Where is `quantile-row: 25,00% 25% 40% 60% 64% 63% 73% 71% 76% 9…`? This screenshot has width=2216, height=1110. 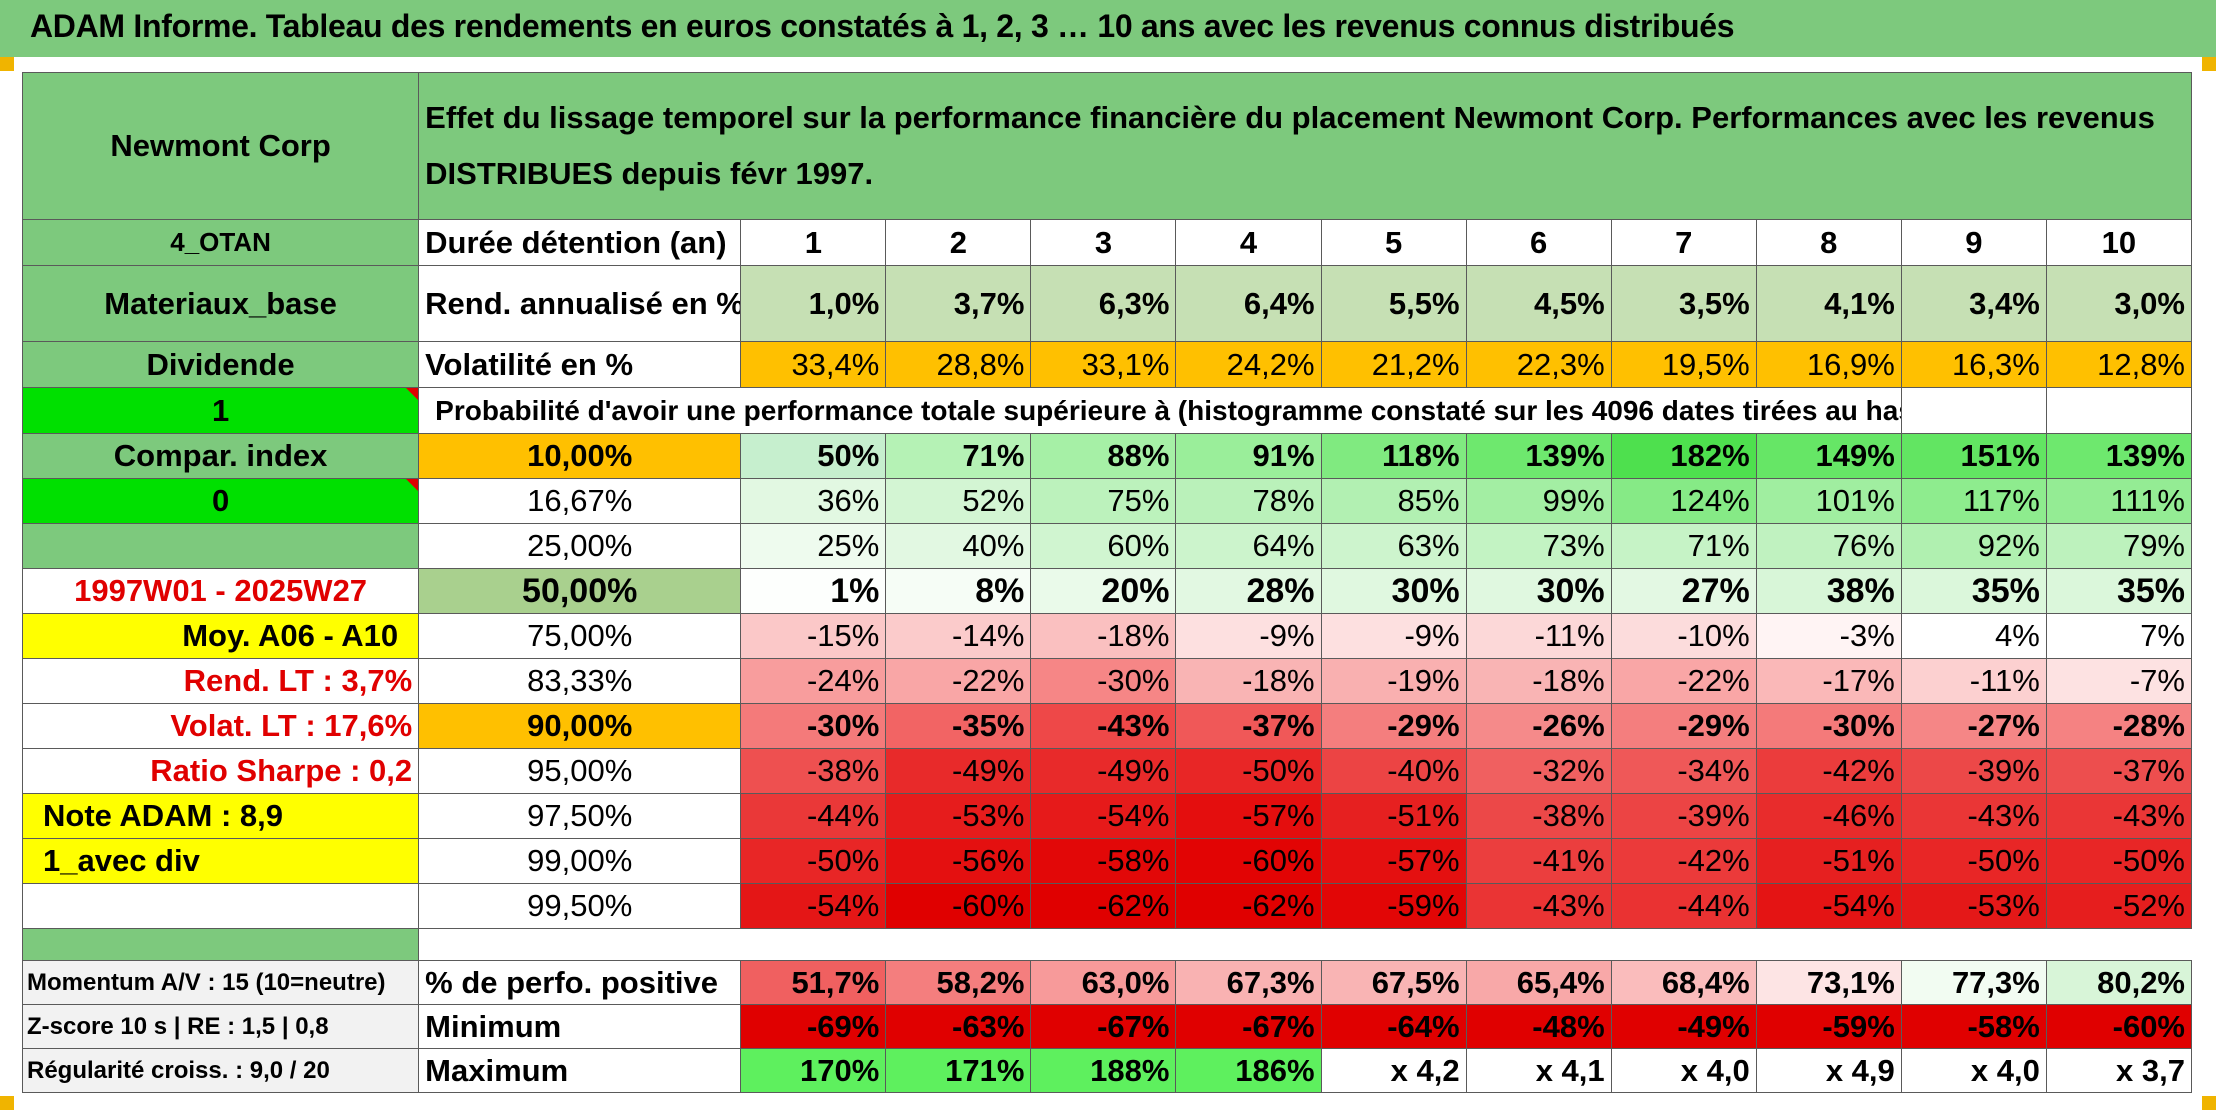
quantile-row: 25,00% 25% 40% 60% 64% 63% 73% 71% 76% 9… is located at coordinates (1107, 546).